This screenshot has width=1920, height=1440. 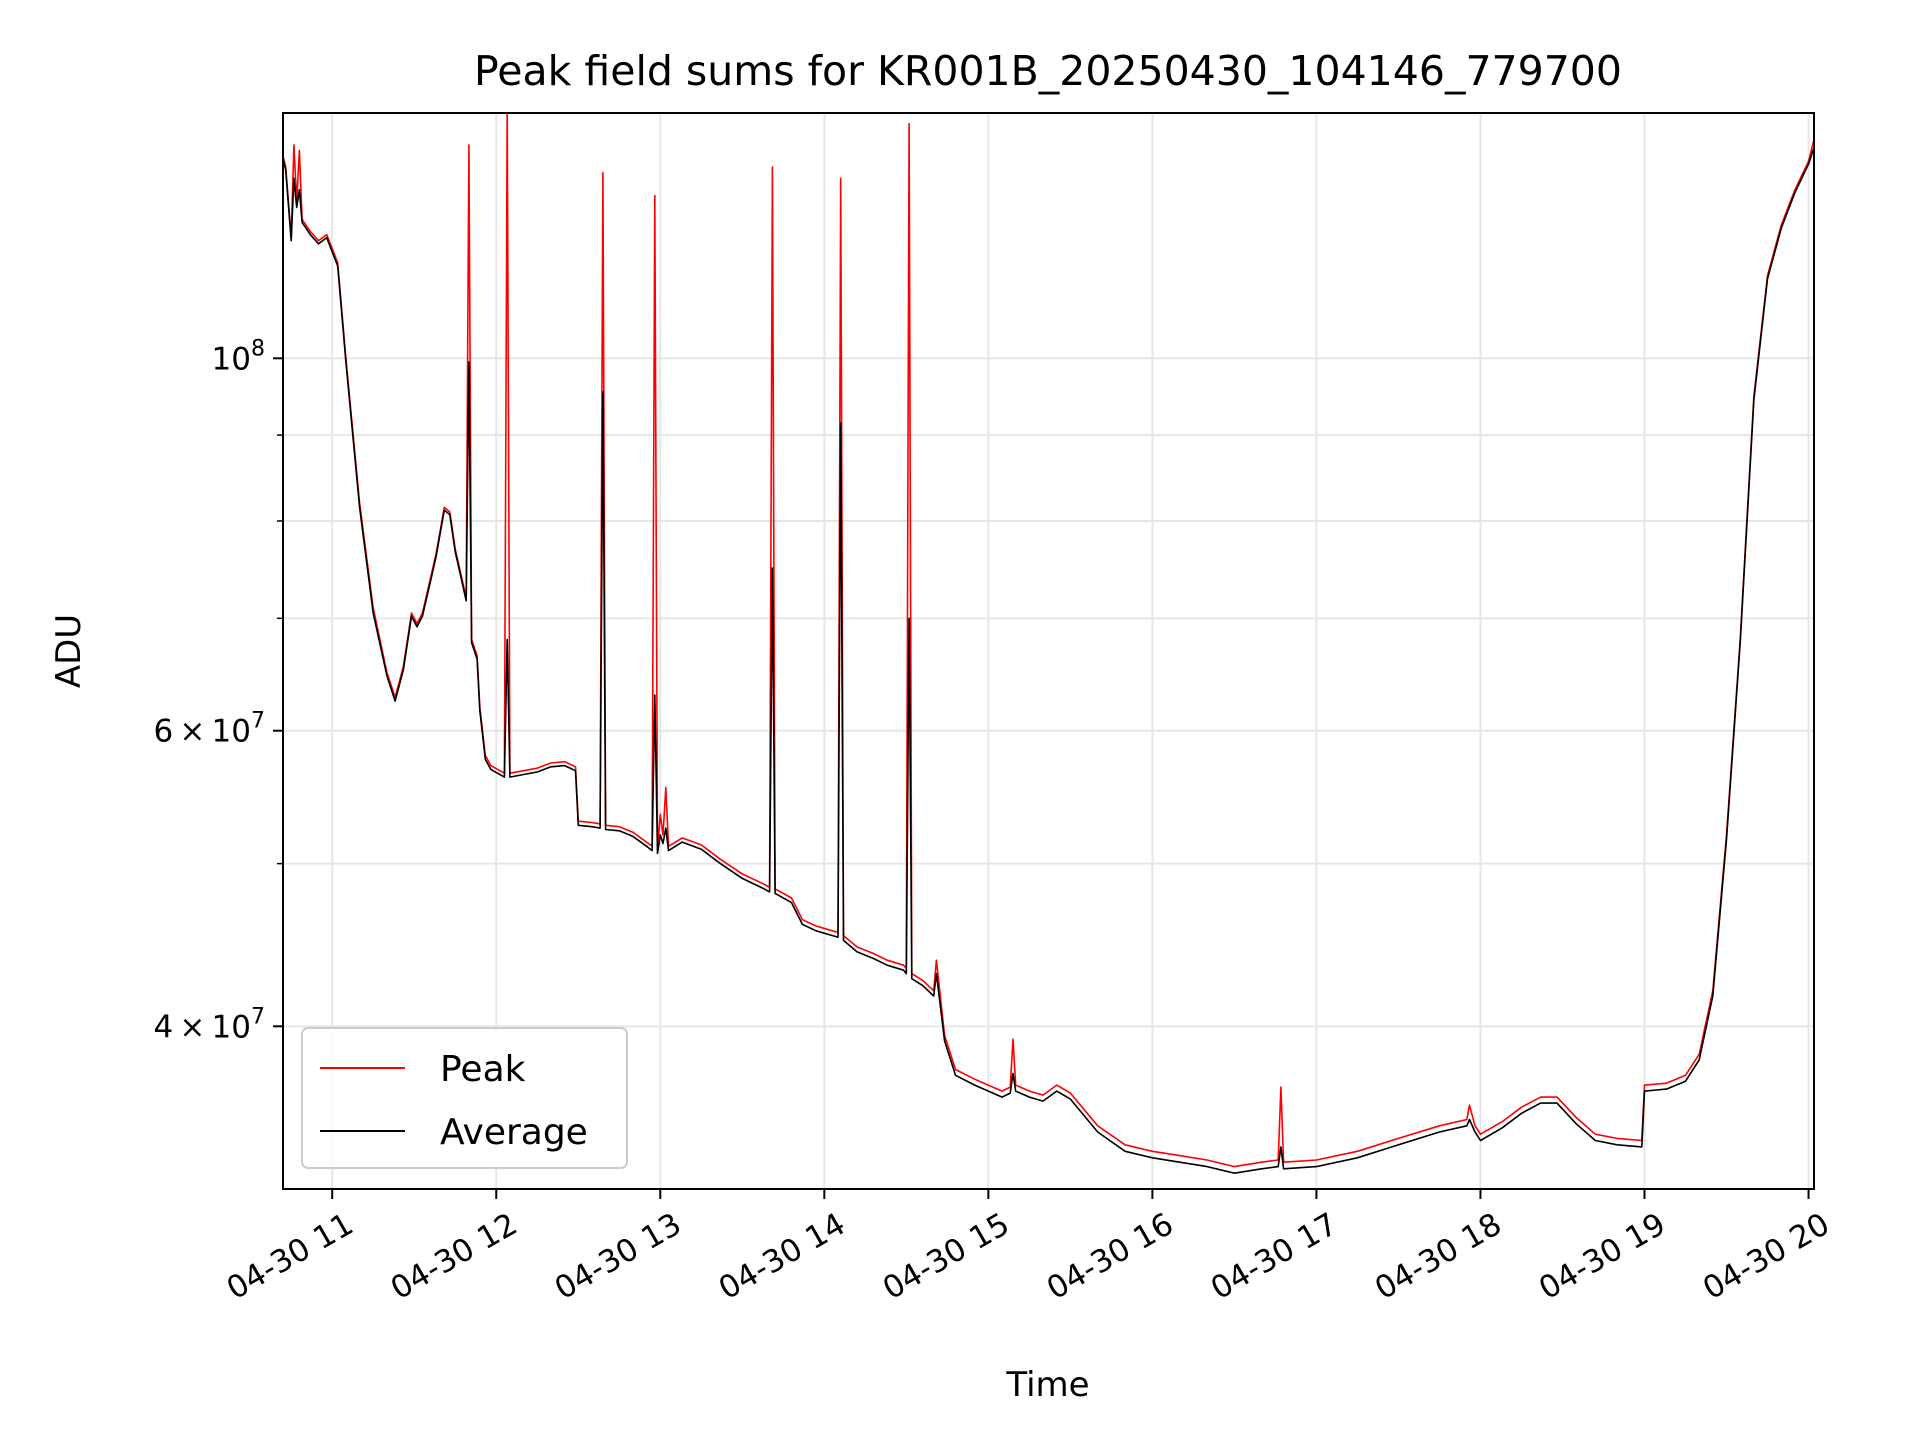 I want to click on y-tick-label: 6 × 107, so click(x=209, y=729).